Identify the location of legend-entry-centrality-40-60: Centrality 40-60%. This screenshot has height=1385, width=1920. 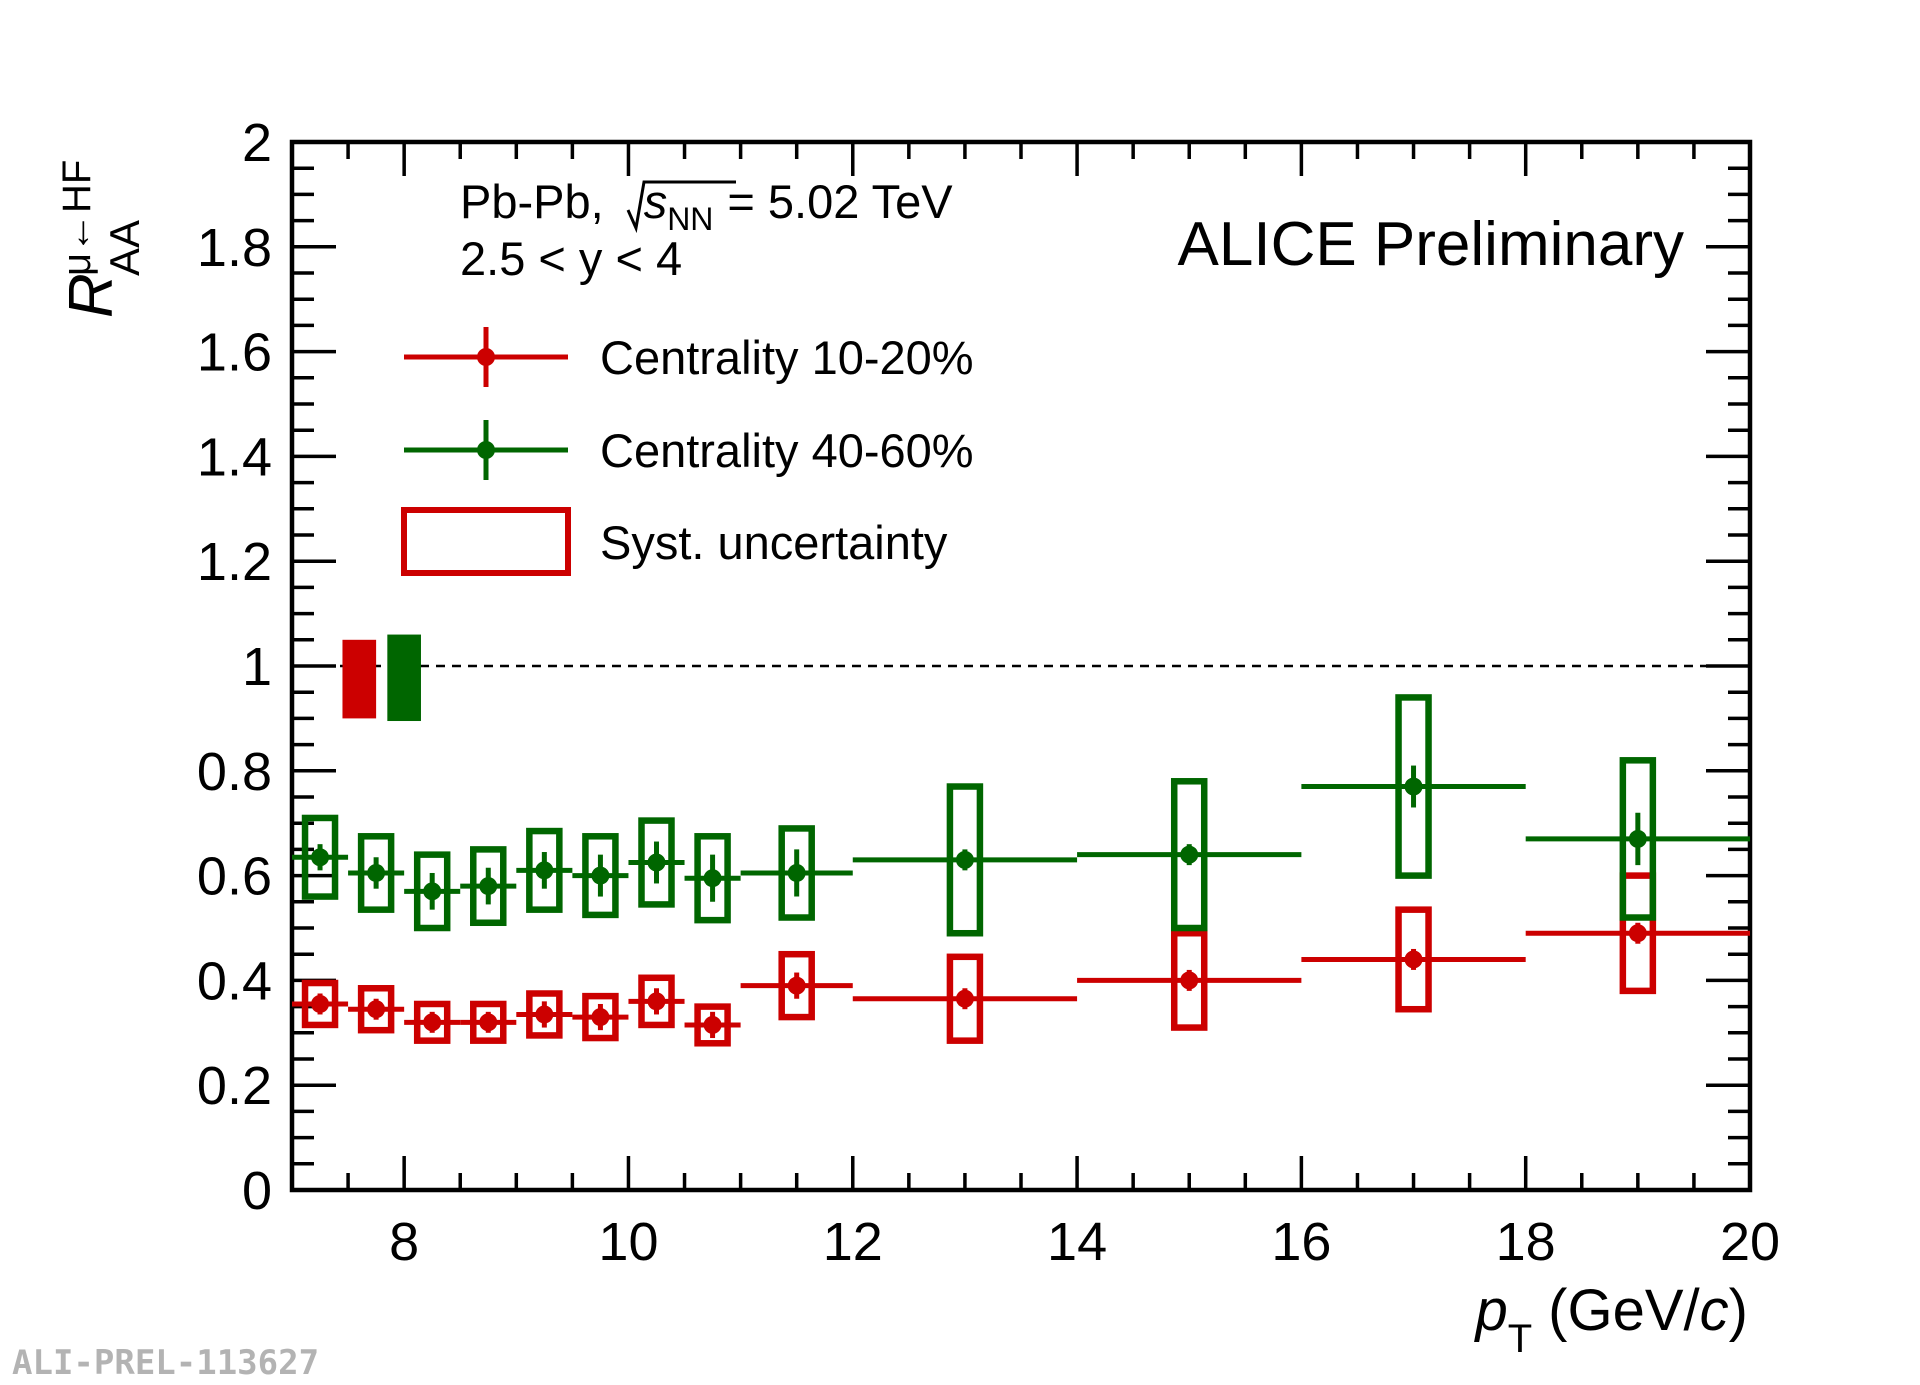
(689, 450).